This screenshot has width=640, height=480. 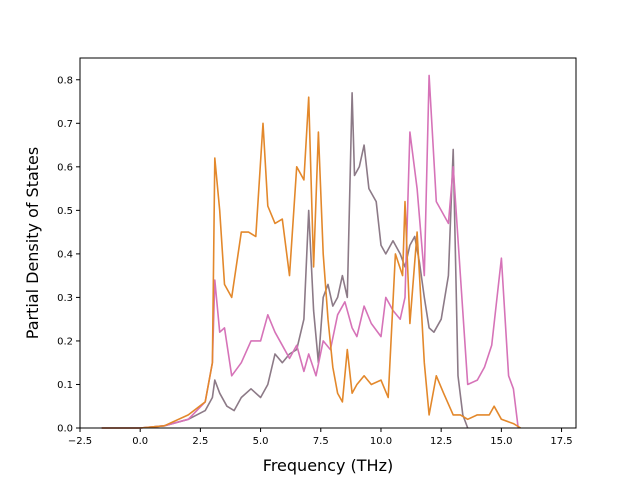 What do you see at coordinates (65, 167) in the screenshot?
I see `y-tick-label: 0.6` at bounding box center [65, 167].